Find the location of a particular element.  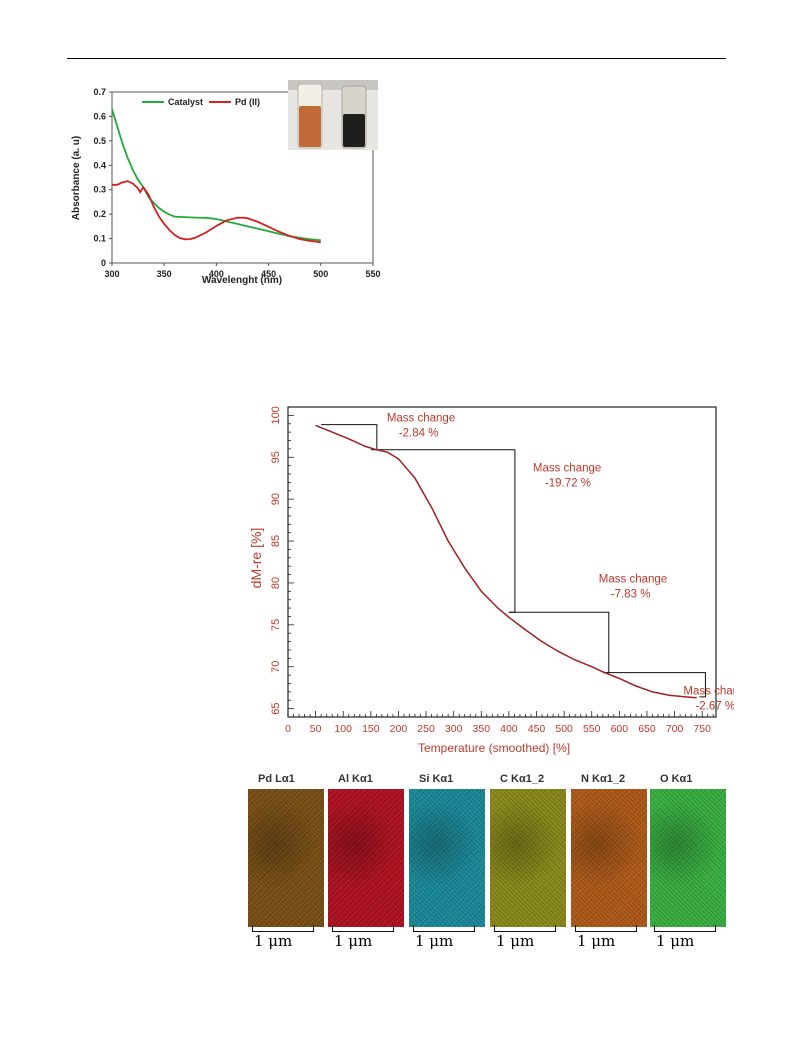

uv-x-tick-label: 550 is located at coordinates (372, 274).